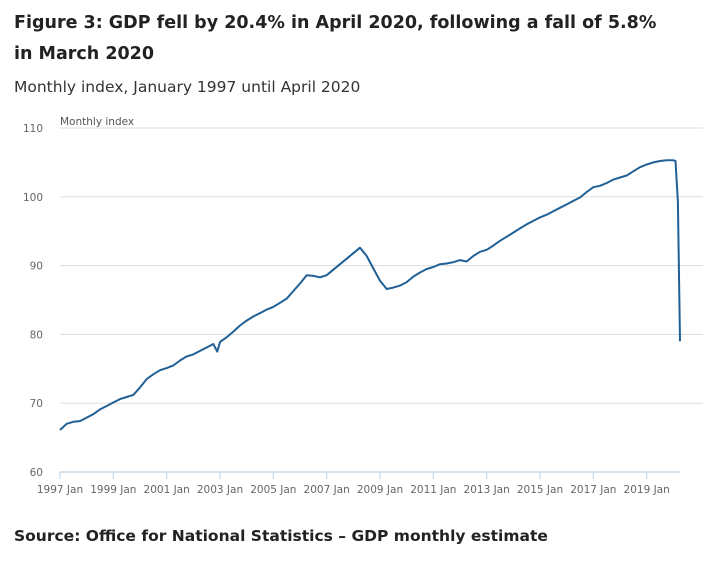 The width and height of the screenshot is (703, 563). Describe the element at coordinates (433, 490) in the screenshot. I see `x-tick-label: 2011 Jan` at that location.